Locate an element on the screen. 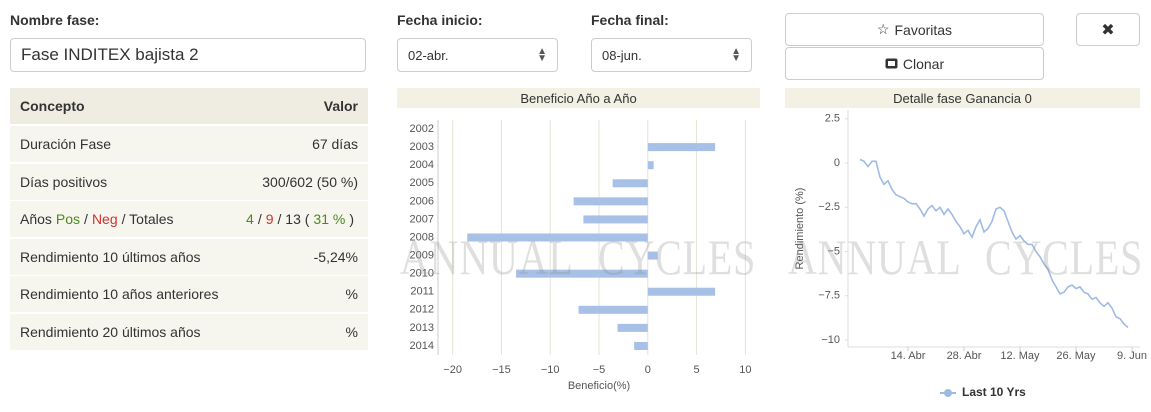 Image resolution: width=1151 pixels, height=412 pixels. end-value: 08-jun. is located at coordinates (622, 55).